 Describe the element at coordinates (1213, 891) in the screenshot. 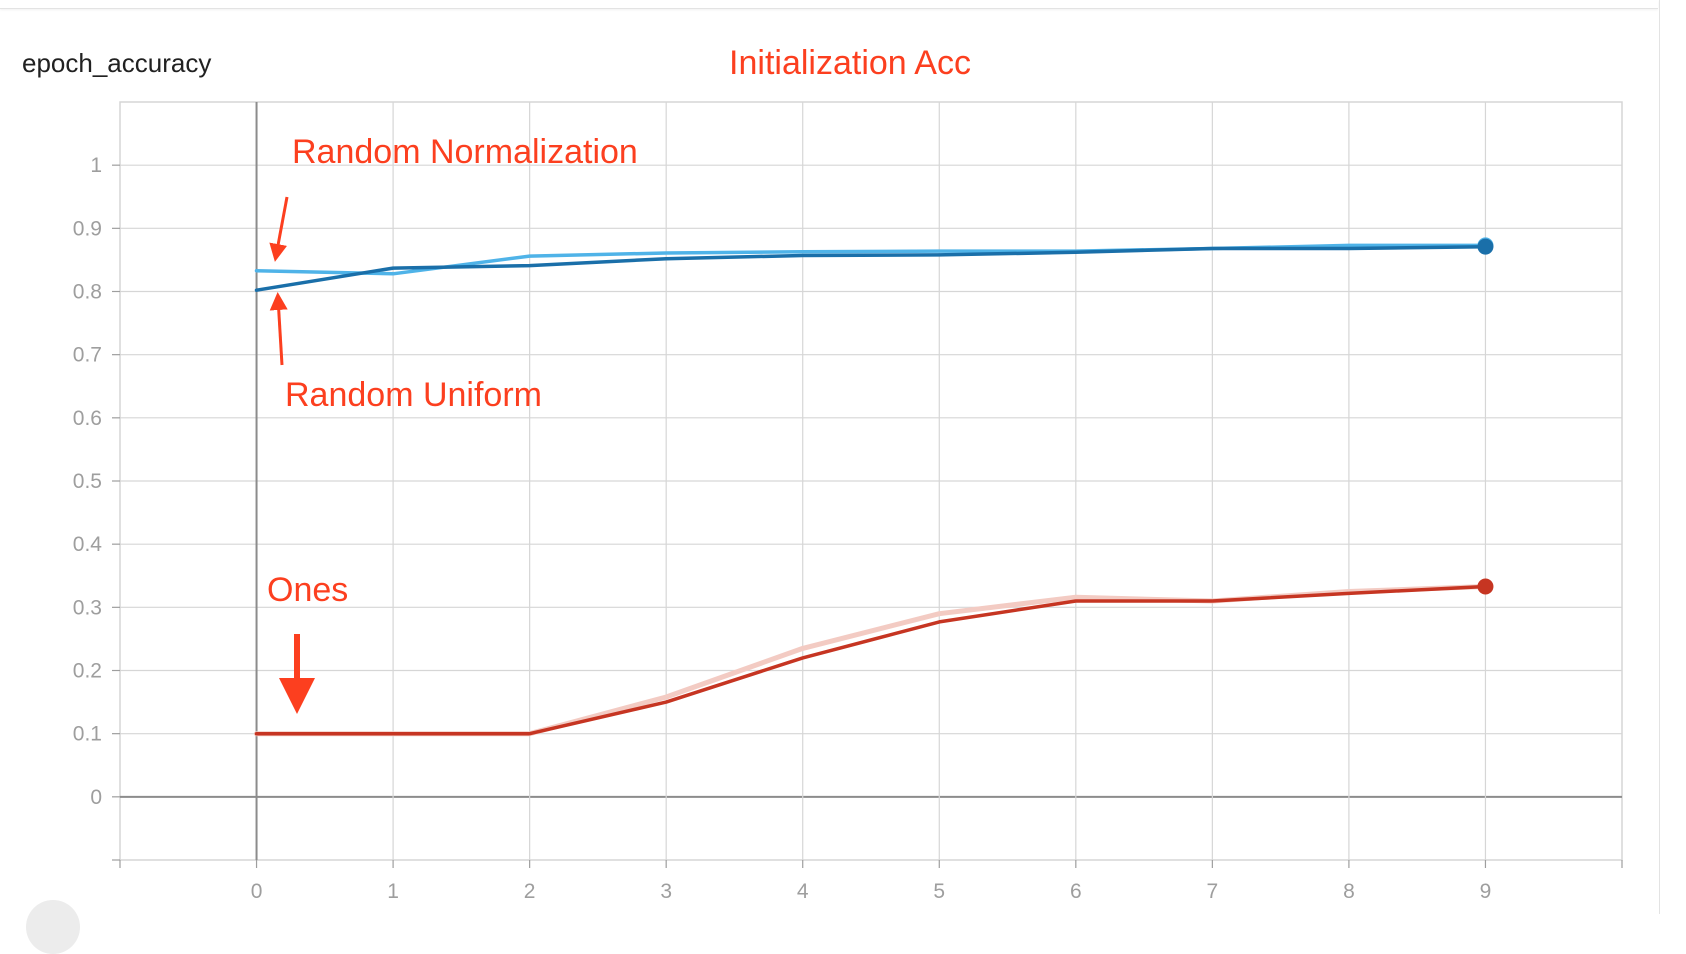

I see `x-tick-label: 7` at that location.